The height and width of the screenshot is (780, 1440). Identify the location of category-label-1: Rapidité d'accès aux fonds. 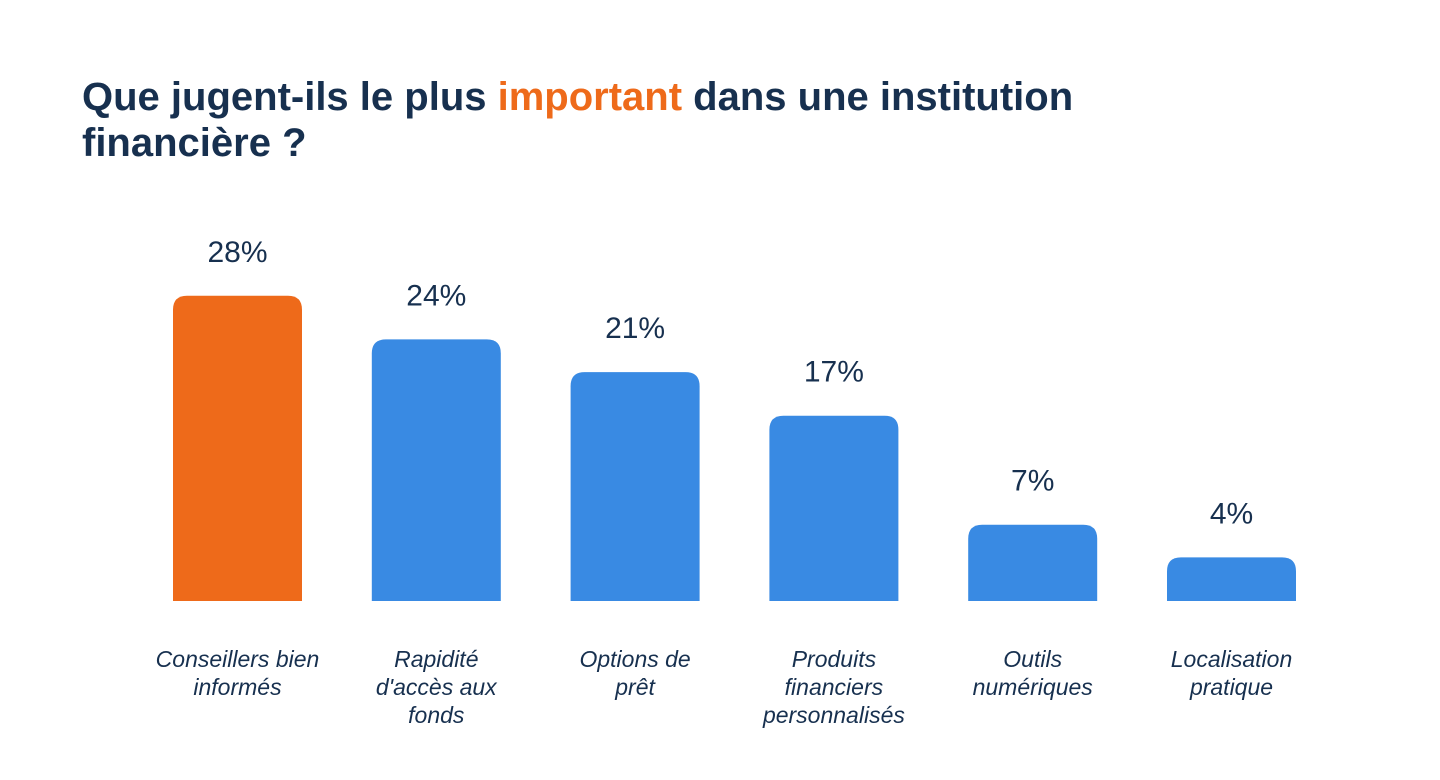
(437, 687).